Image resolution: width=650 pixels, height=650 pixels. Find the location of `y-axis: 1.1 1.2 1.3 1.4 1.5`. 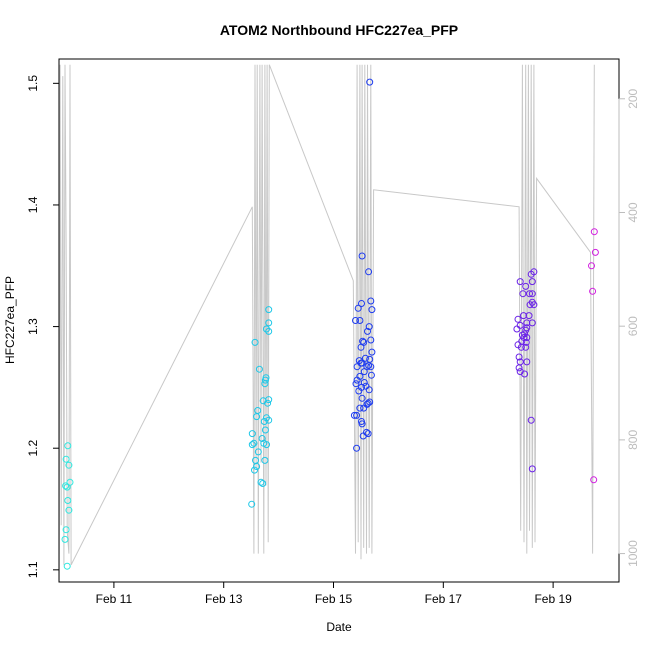

y-axis: 1.1 1.2 1.3 1.4 1.5 is located at coordinates (43, 326).